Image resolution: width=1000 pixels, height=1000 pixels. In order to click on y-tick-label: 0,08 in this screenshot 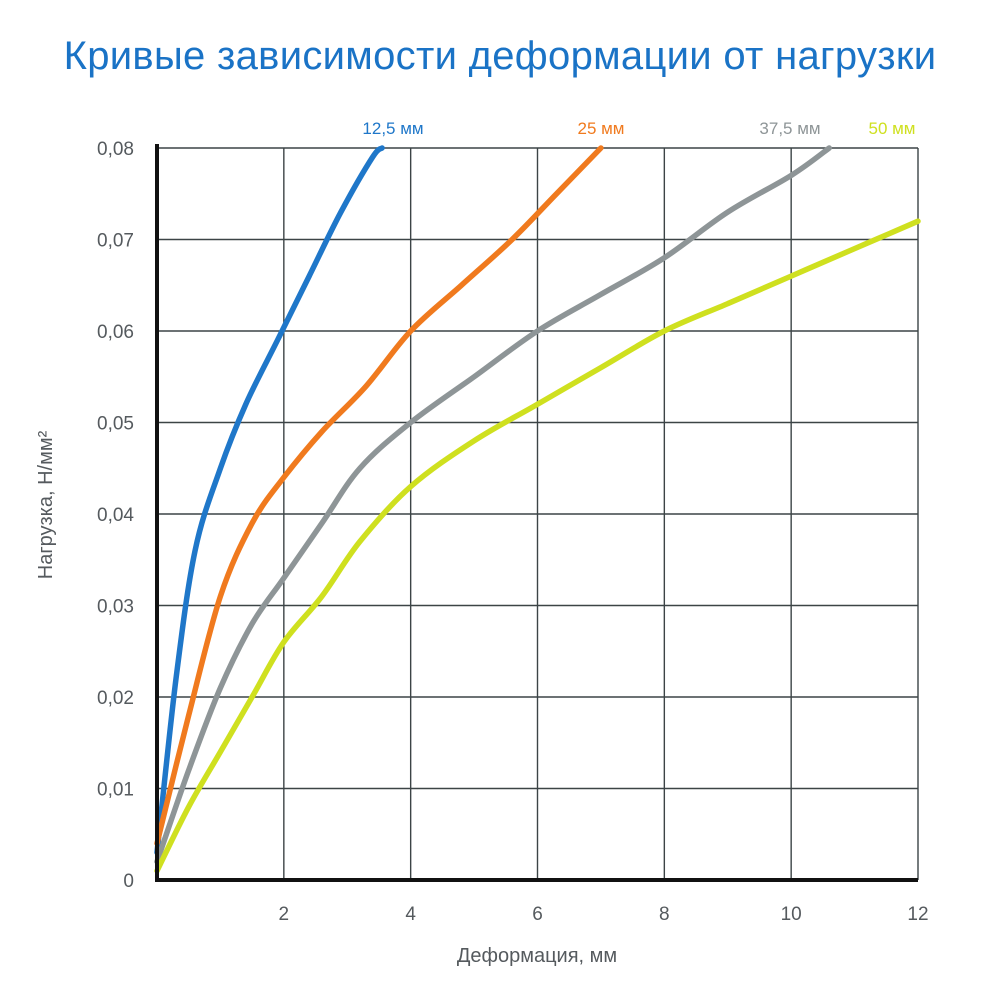, I will do `click(115, 149)`.